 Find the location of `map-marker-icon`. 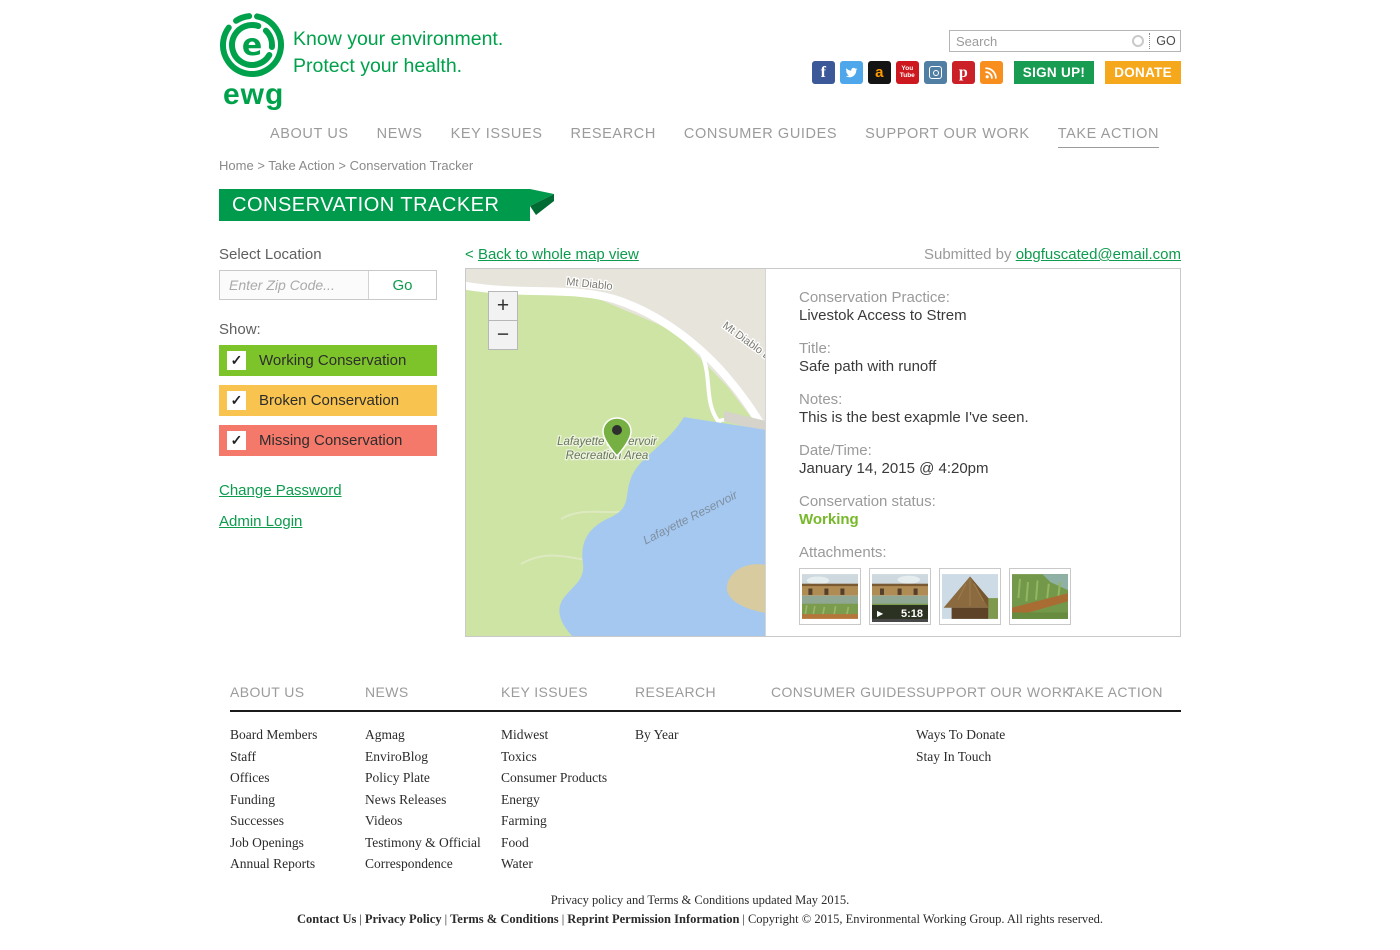

map-marker-icon is located at coordinates (617, 437).